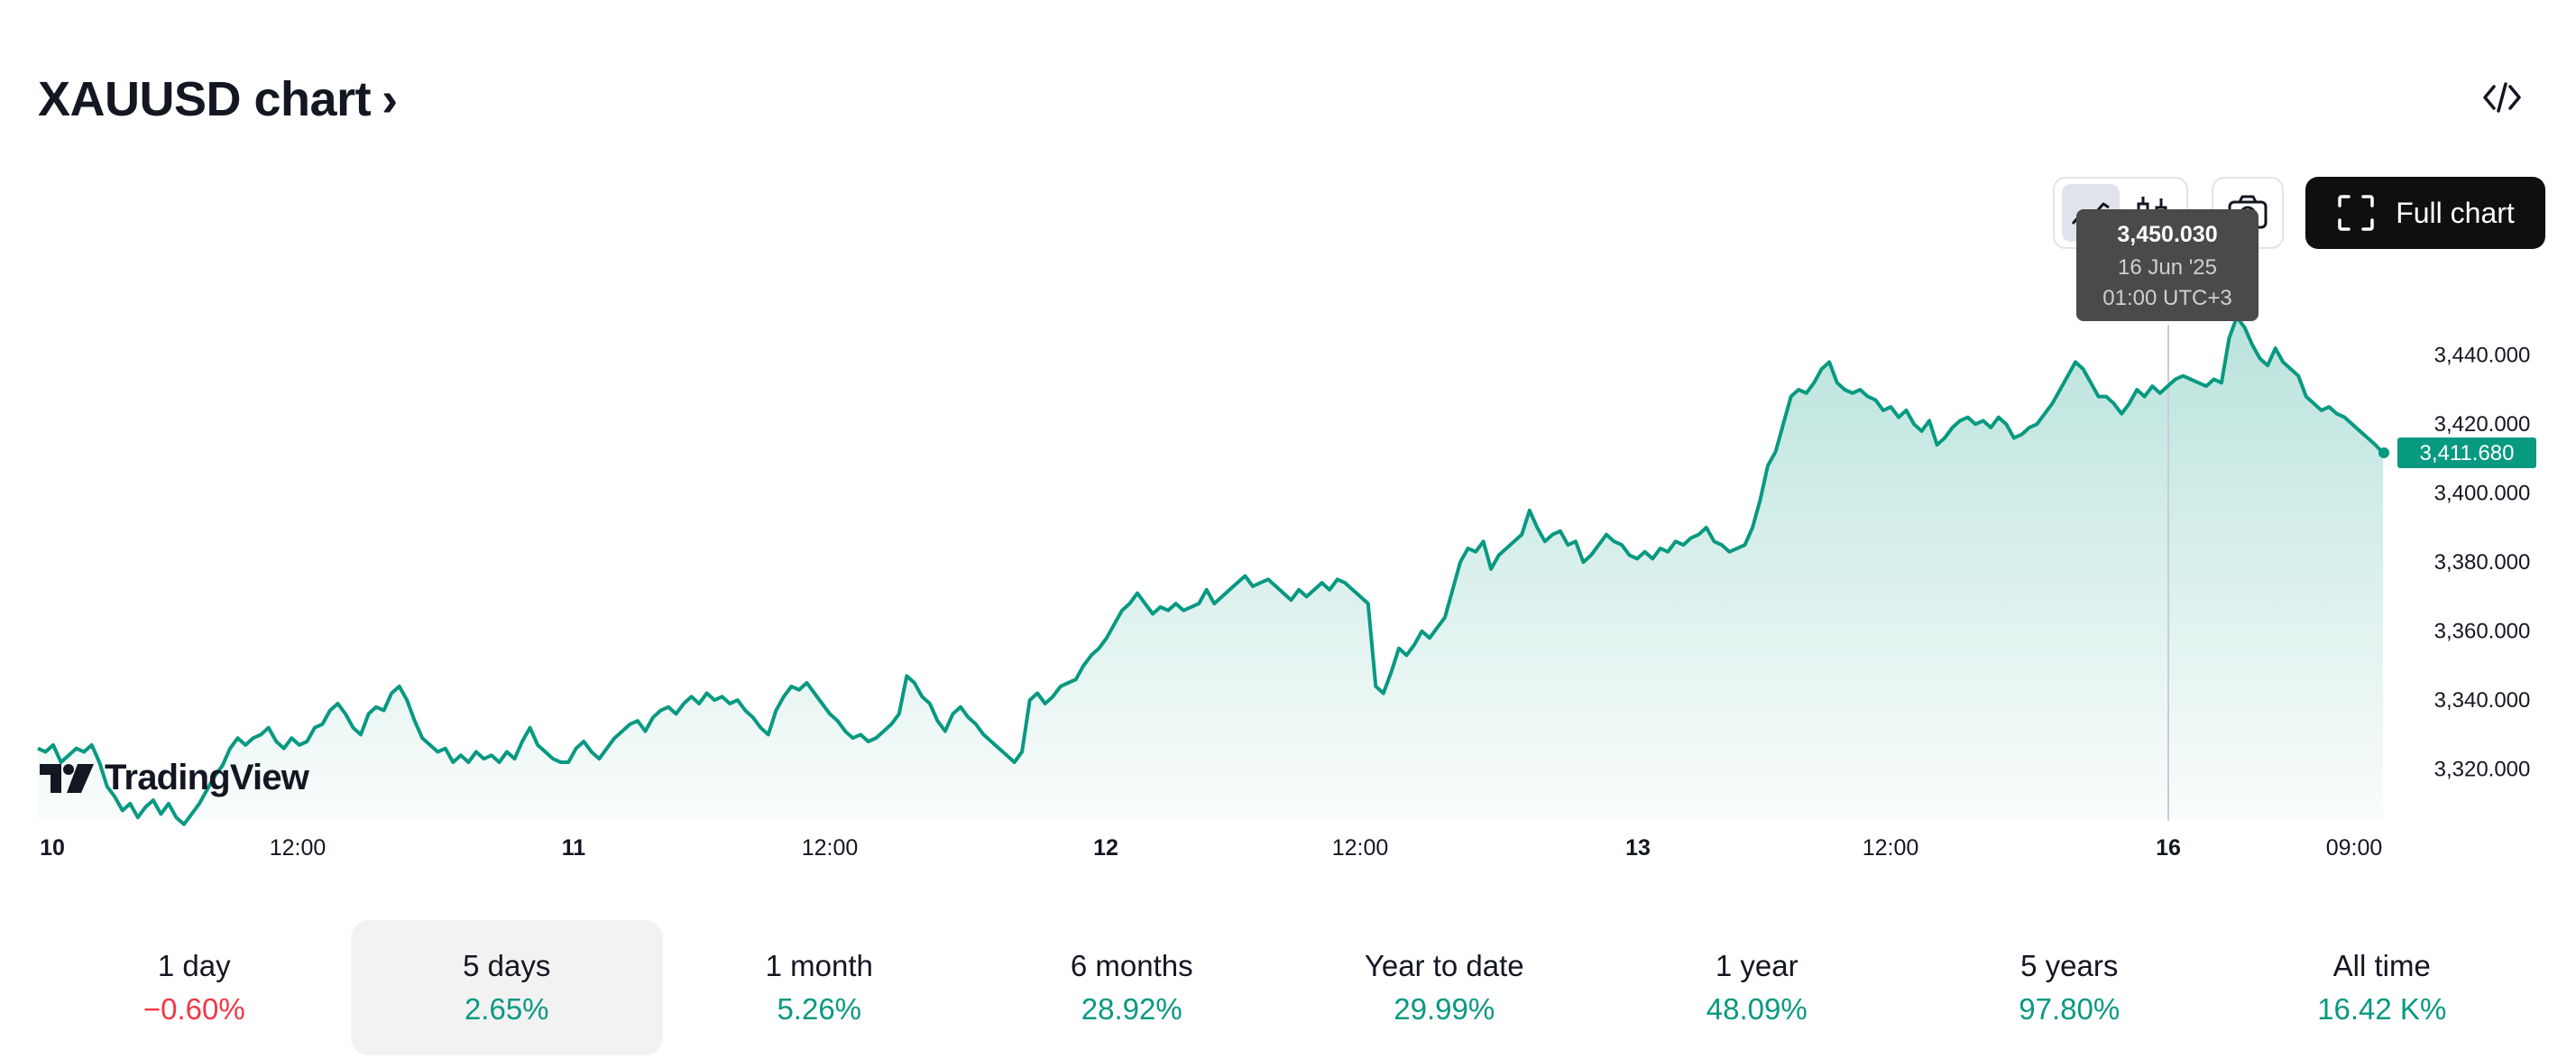 Image resolution: width=2576 pixels, height=1059 pixels. What do you see at coordinates (1444, 1009) in the screenshot?
I see `period-change: 29.99%` at bounding box center [1444, 1009].